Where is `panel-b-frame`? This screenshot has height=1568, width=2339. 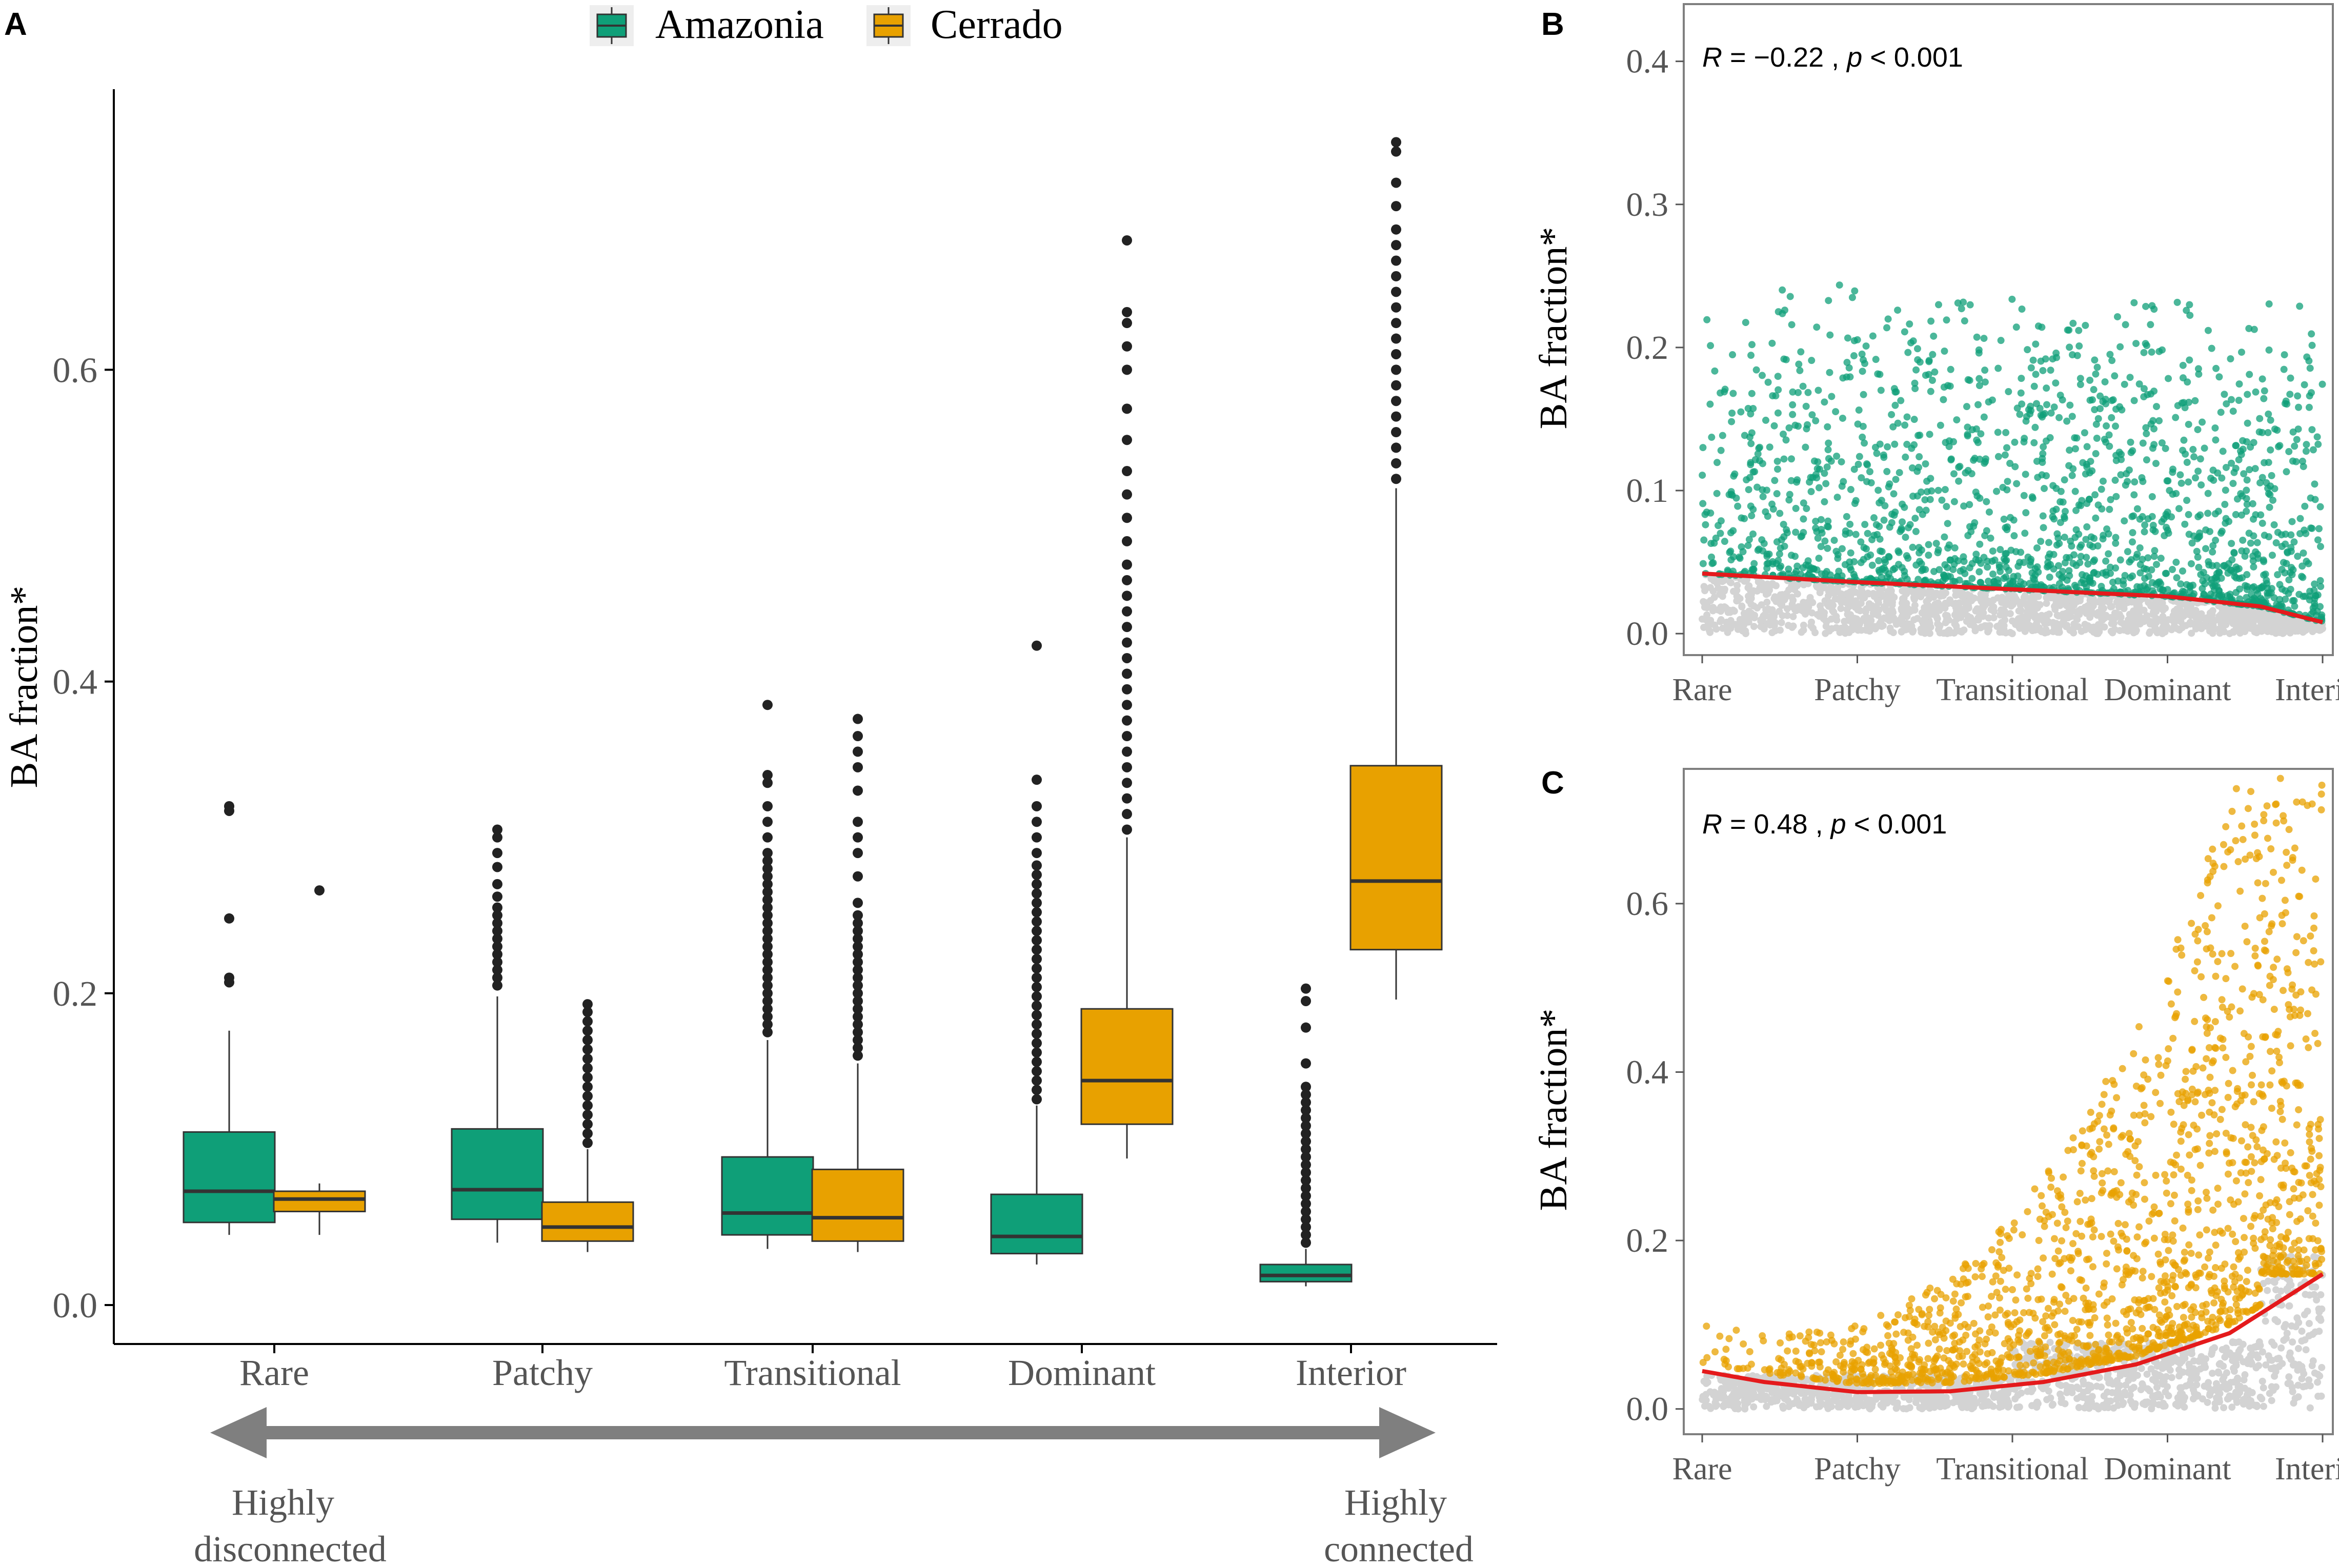 panel-b-frame is located at coordinates (2008, 329).